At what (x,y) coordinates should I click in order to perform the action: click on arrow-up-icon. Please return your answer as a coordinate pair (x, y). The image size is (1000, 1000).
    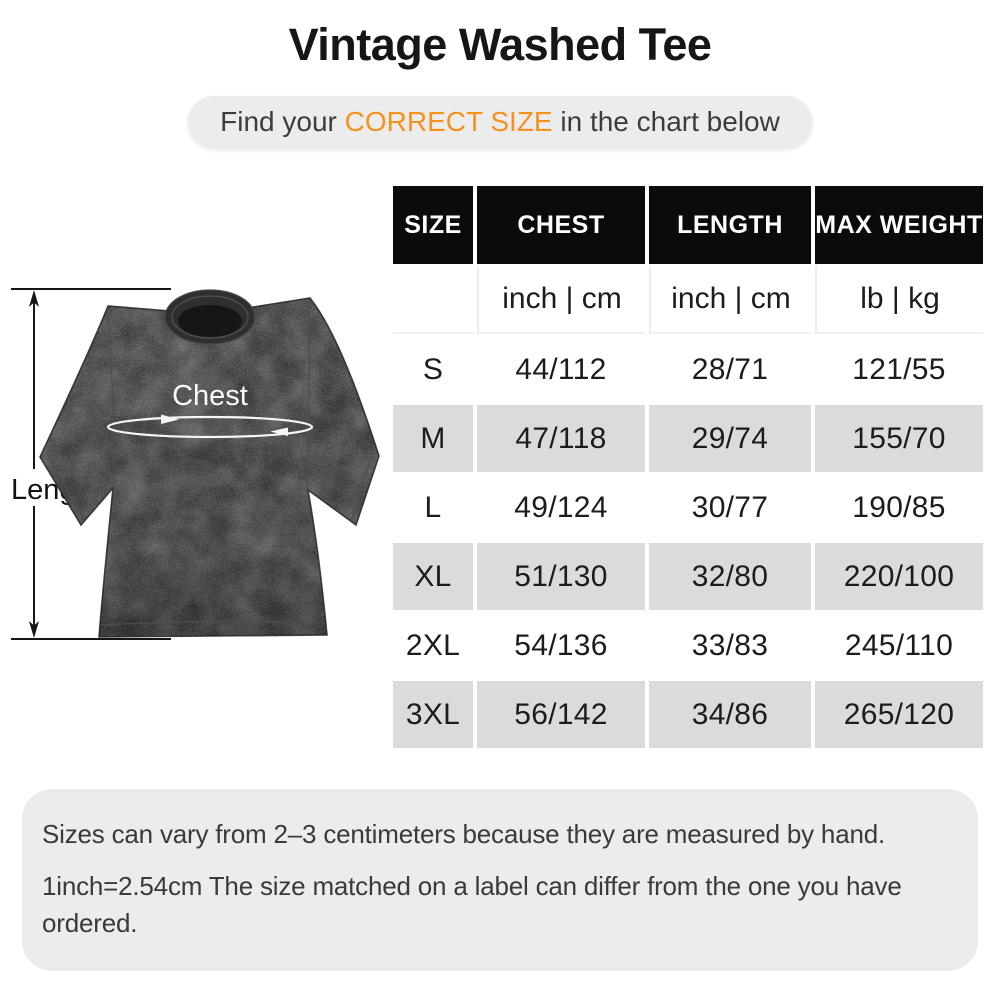
    Looking at the image, I should click on (34, 298).